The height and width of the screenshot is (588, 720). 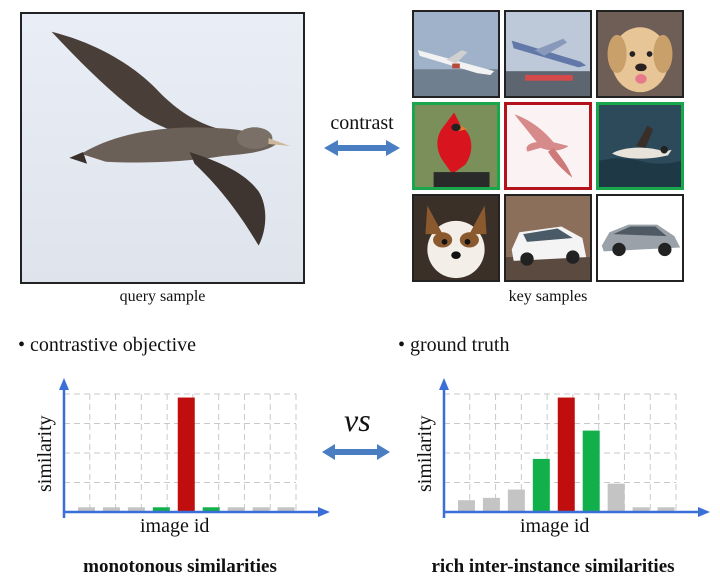 I want to click on left-x-axis-label: image id, so click(x=175, y=526).